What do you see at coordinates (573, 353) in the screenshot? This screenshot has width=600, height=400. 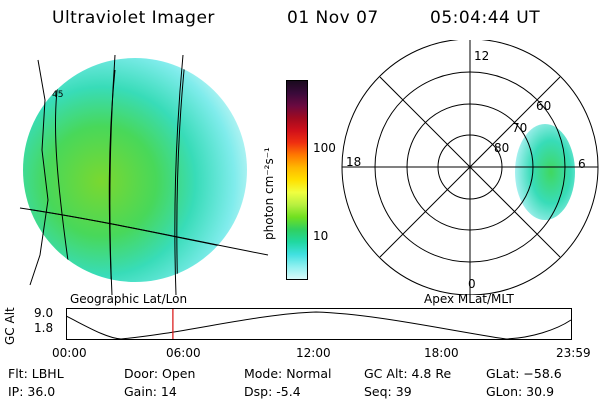 I see `alt-xtick-4: 23:59` at bounding box center [573, 353].